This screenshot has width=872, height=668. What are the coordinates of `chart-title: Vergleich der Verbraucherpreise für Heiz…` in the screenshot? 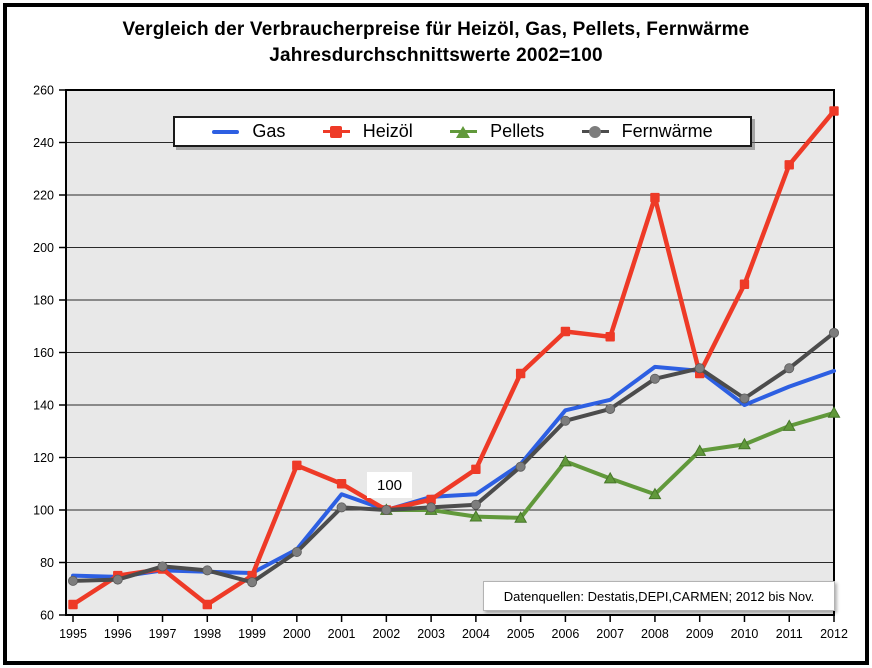 It's located at (436, 29).